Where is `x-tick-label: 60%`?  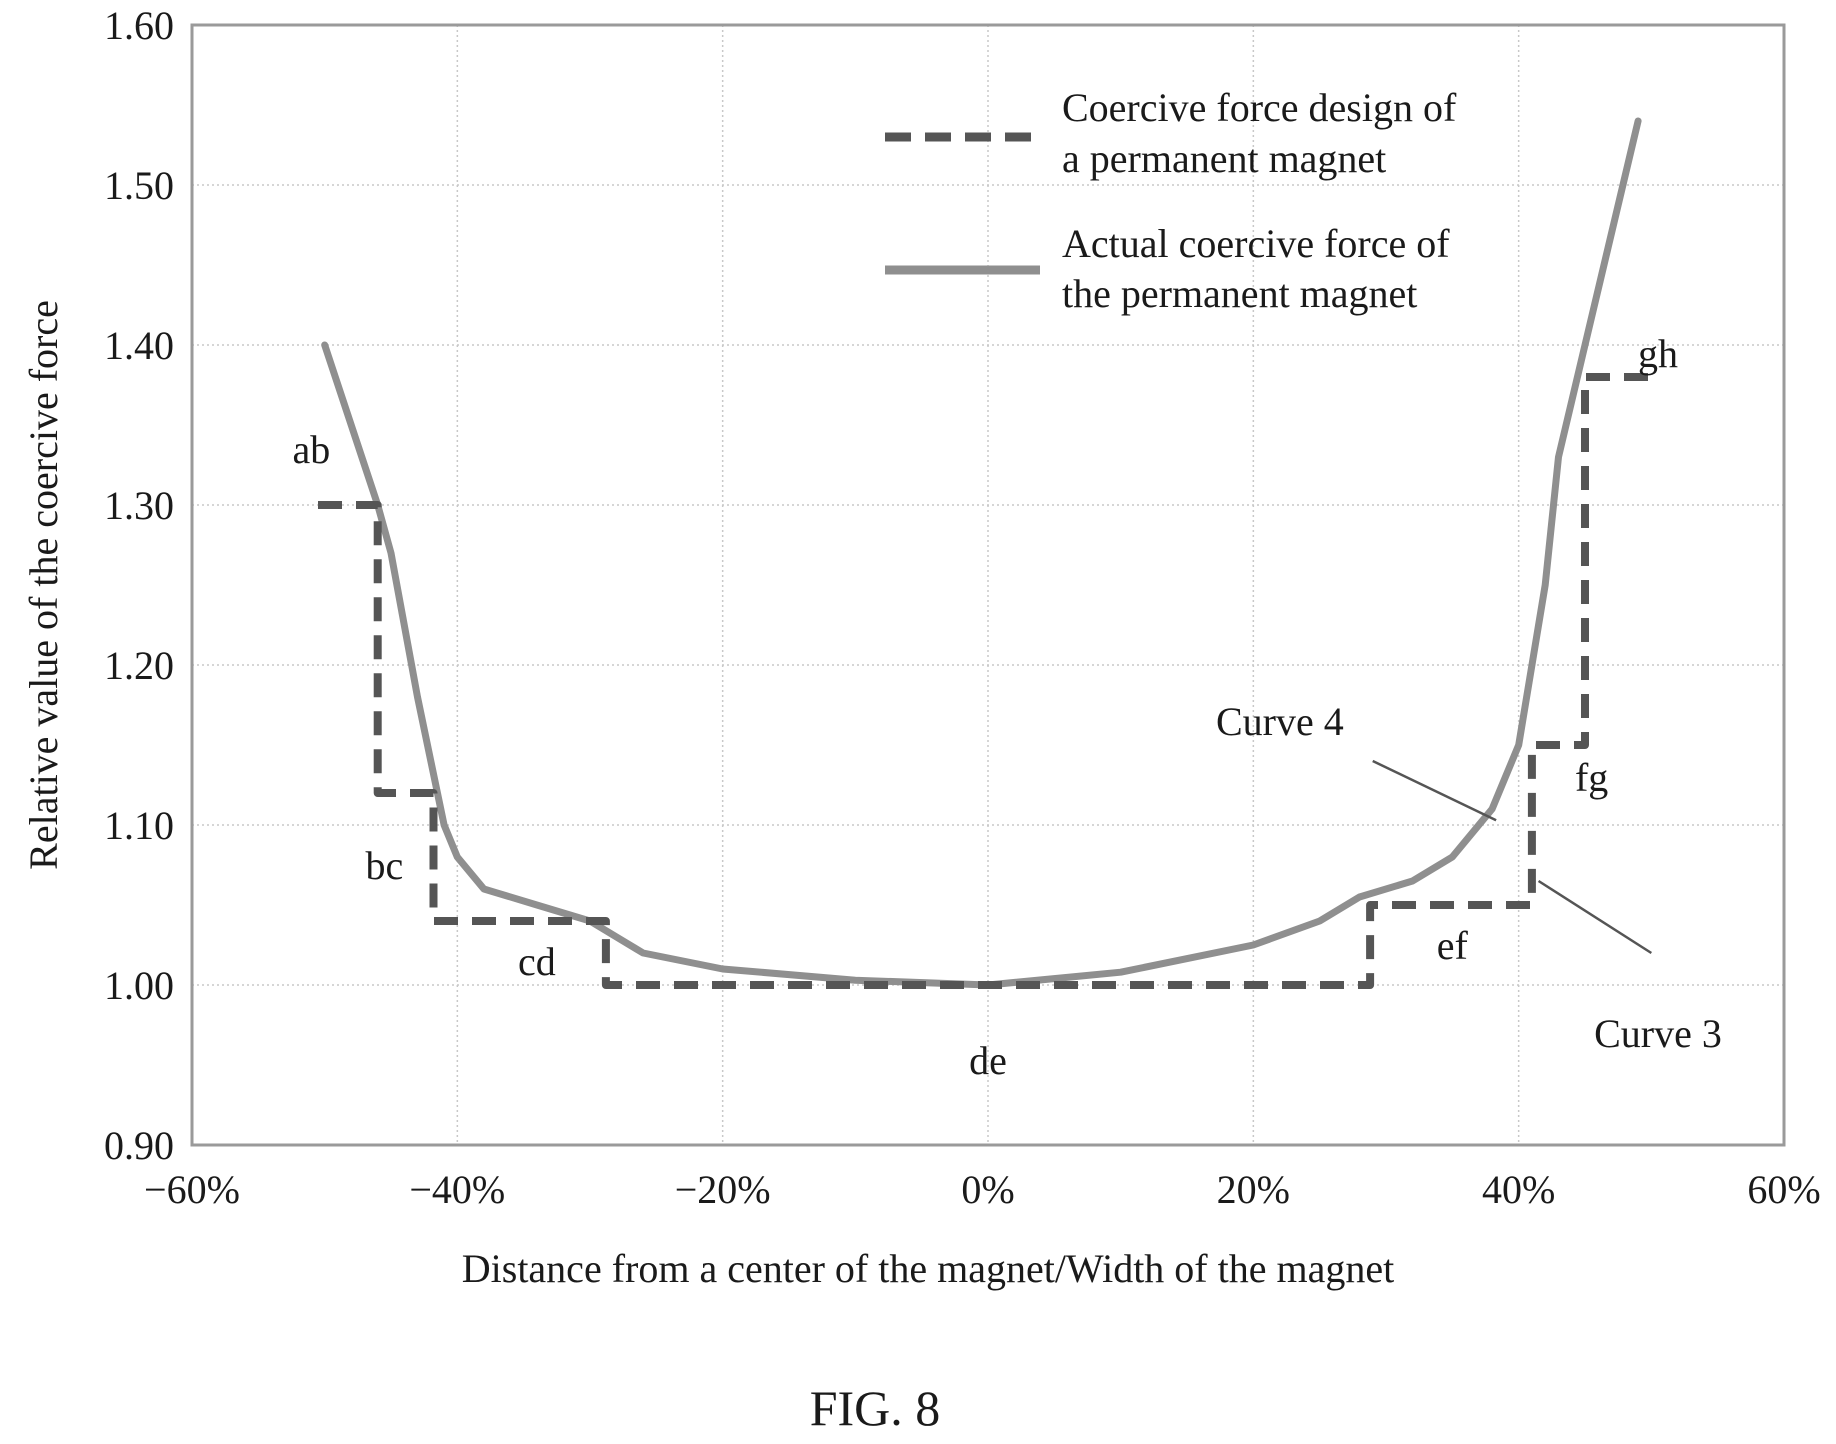
x-tick-label: 60% is located at coordinates (1783, 1189).